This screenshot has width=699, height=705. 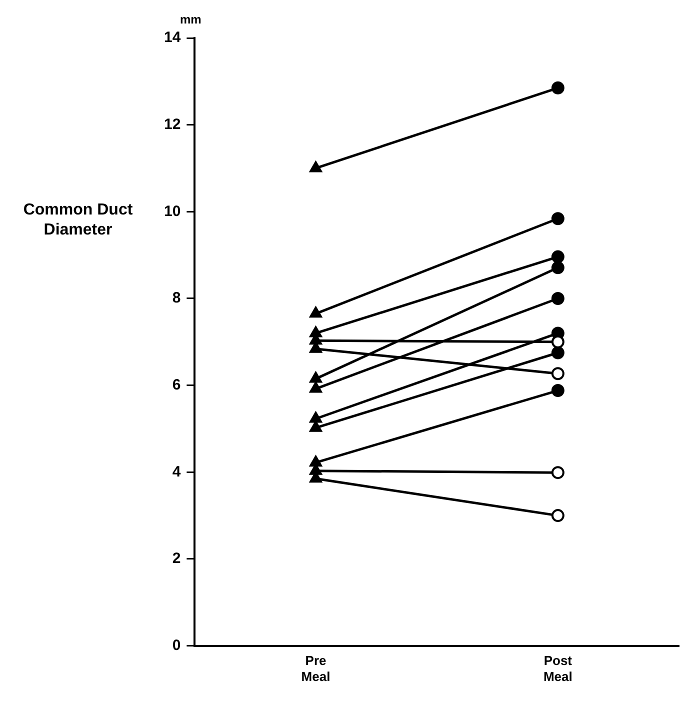 I want to click on x-tick-label: Pre Meal, so click(x=315, y=668).